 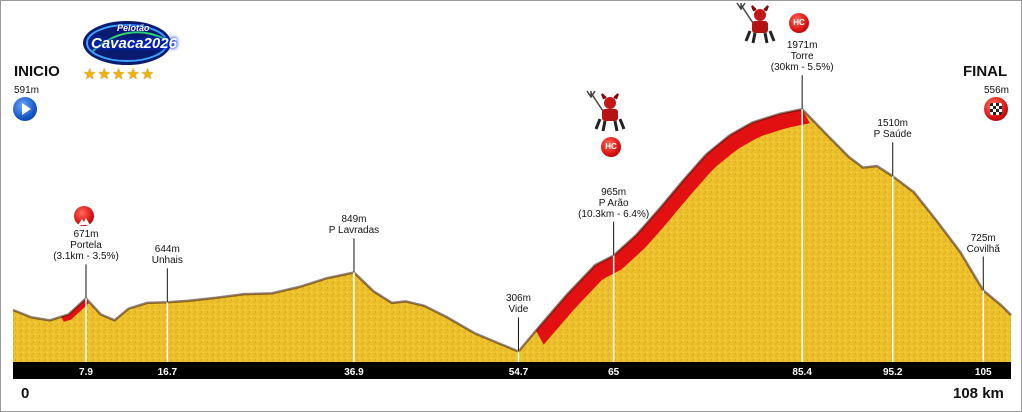 I want to click on point-name: P Lavradas, so click(x=354, y=231).